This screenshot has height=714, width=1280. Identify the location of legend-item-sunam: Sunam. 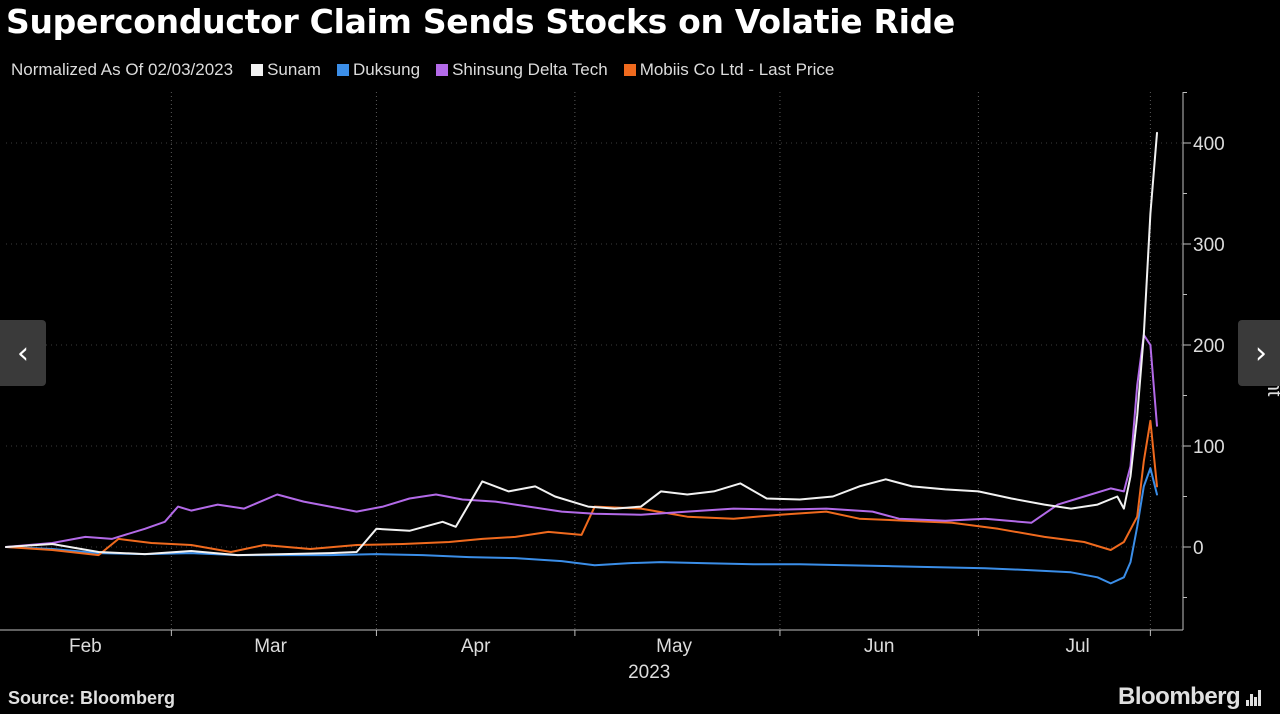
(286, 70).